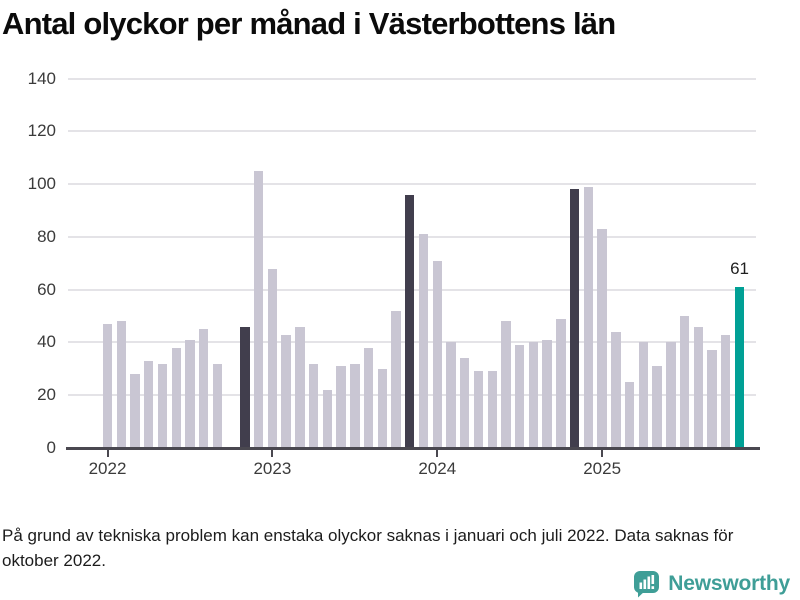  What do you see at coordinates (46, 395) in the screenshot?
I see `y-axis-label-20: 20` at bounding box center [46, 395].